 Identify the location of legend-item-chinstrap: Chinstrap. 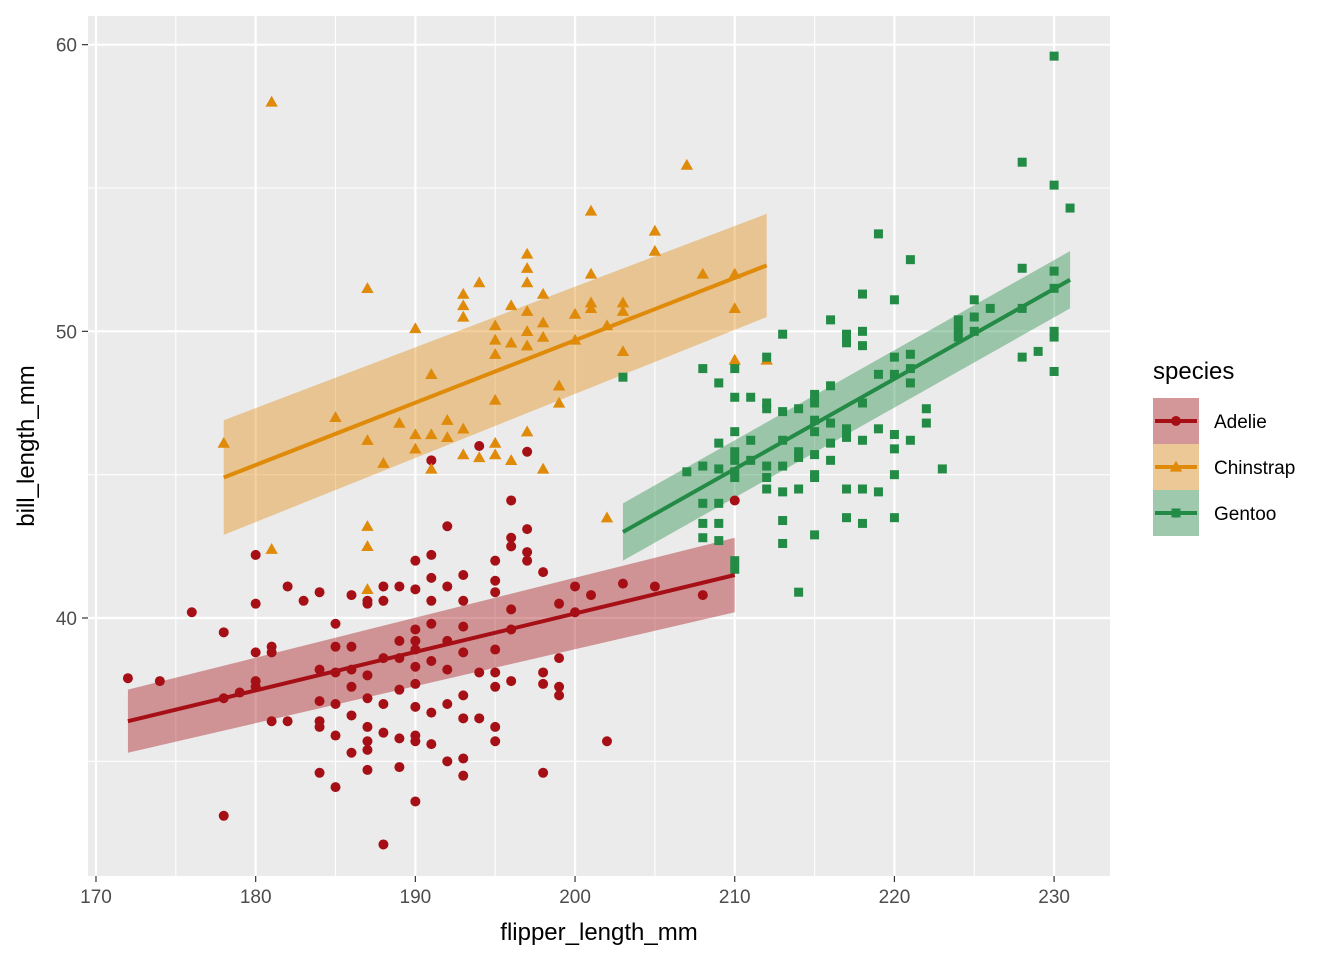
(1224, 467).